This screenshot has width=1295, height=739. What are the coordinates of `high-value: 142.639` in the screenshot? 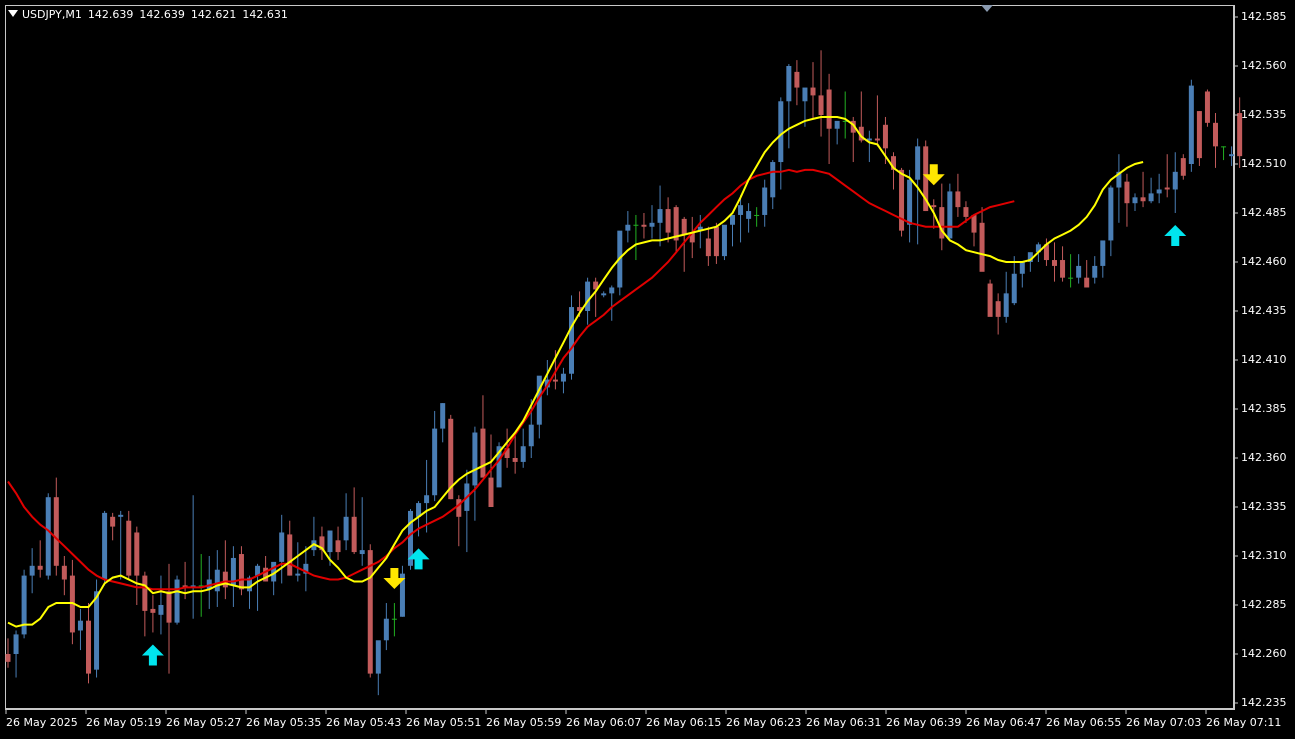 It's located at (162, 14).